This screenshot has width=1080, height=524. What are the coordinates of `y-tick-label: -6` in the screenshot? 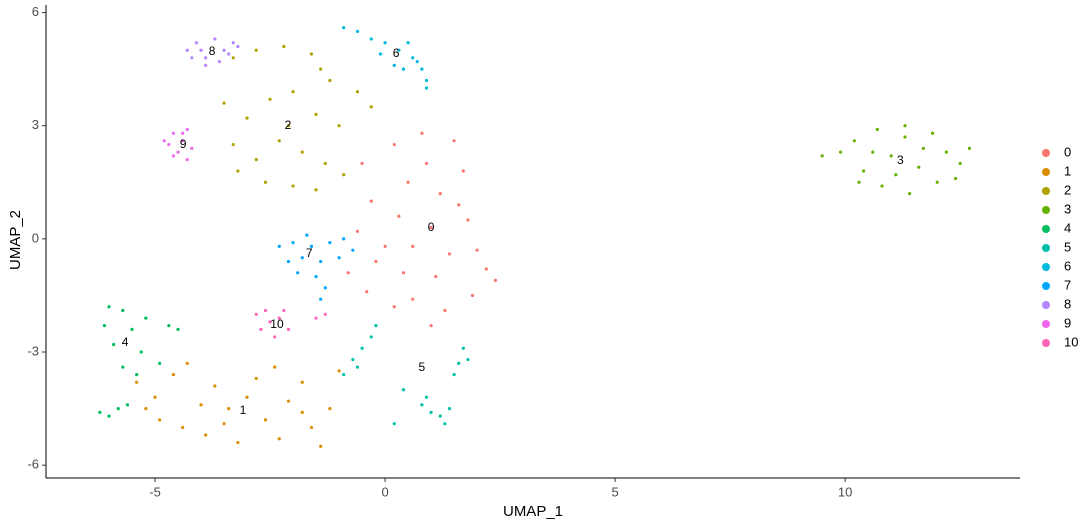 It's located at (33, 464).